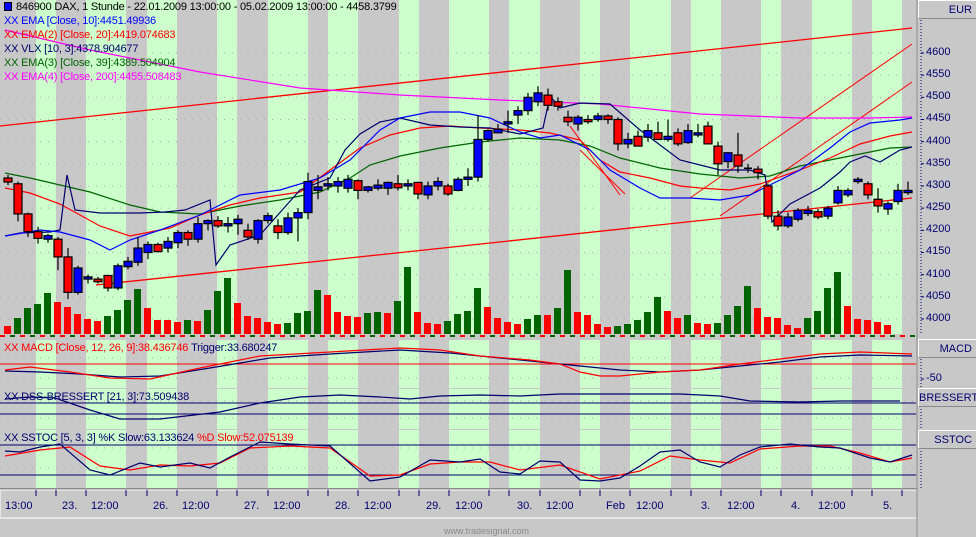 This screenshot has height=537, width=976. What do you see at coordinates (938, 52) in the screenshot?
I see `price-tick-label: 4600` at bounding box center [938, 52].